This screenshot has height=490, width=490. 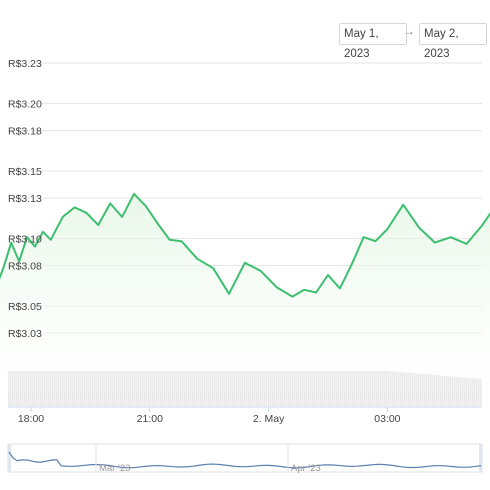 I want to click on y-tick-label: R$3.20, so click(x=25, y=105).